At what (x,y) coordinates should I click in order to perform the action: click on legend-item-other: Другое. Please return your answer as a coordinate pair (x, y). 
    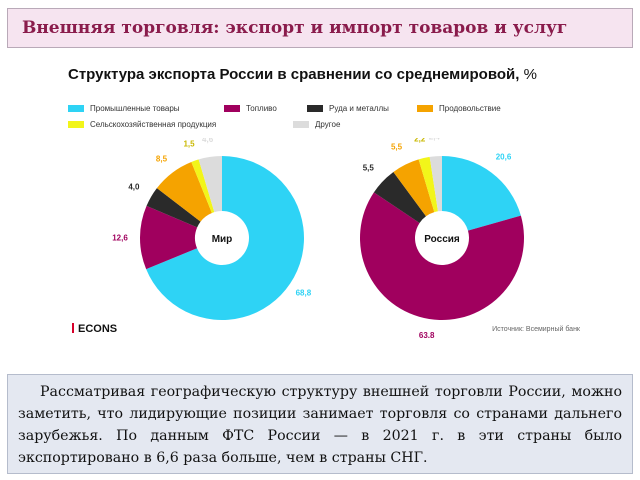
    Looking at the image, I should click on (316, 124).